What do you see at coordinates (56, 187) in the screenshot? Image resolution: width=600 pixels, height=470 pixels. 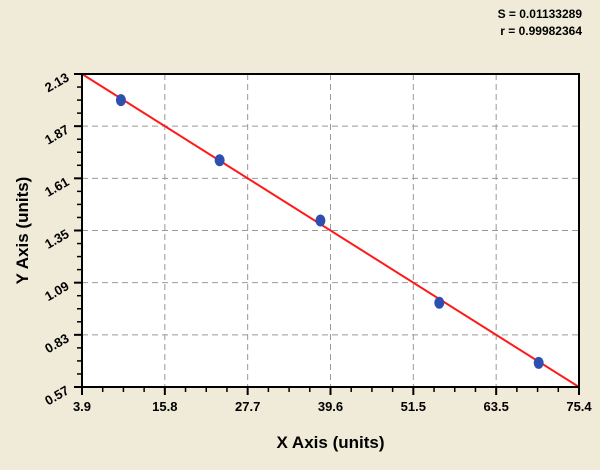 I see `y-tick-label: 1.61` at bounding box center [56, 187].